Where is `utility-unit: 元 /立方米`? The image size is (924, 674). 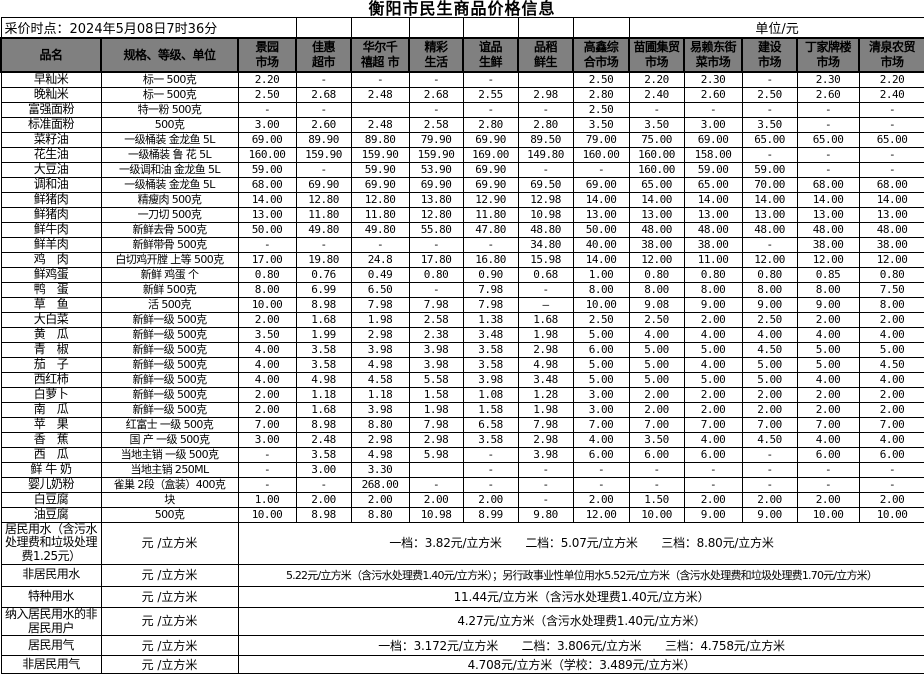
utility-unit: 元 /立方米 is located at coordinates (169, 664).